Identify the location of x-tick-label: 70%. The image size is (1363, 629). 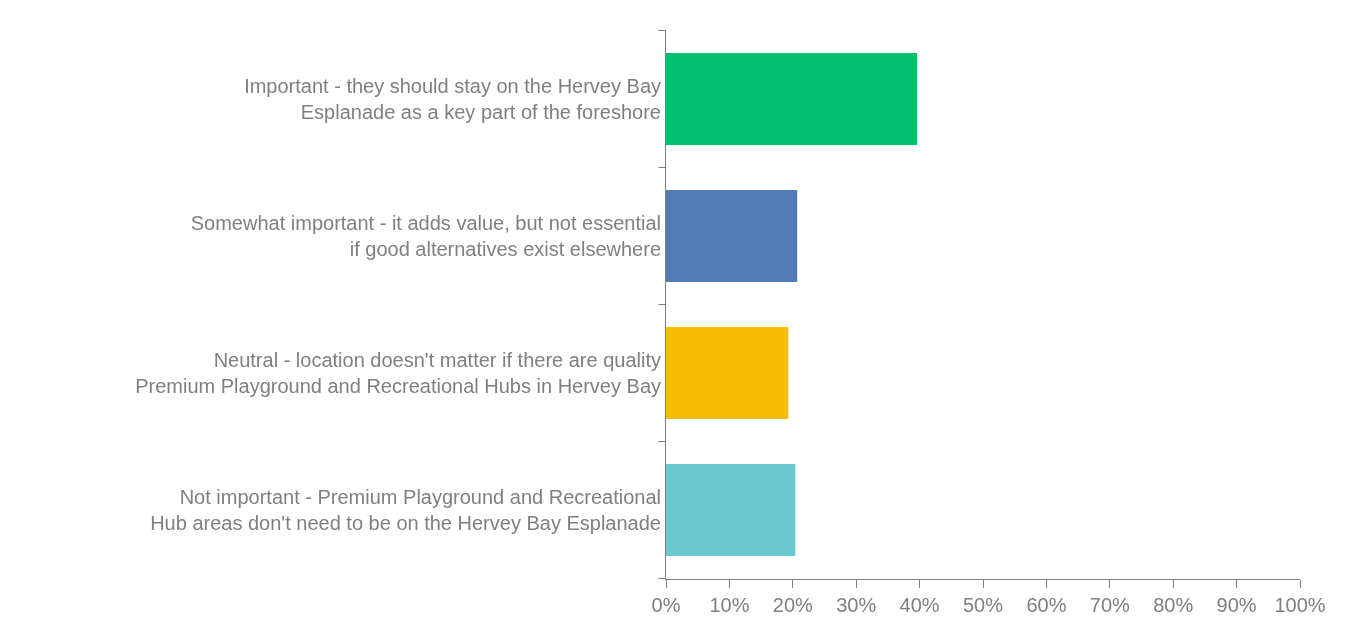
(1110, 605).